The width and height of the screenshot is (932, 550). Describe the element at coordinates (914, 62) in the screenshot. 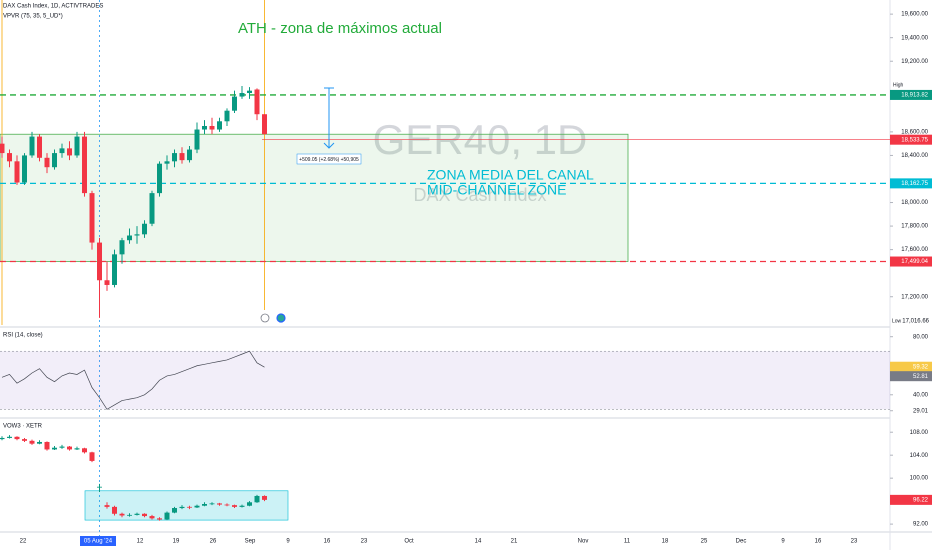

I see `y-tick-label: 19,200.00` at that location.